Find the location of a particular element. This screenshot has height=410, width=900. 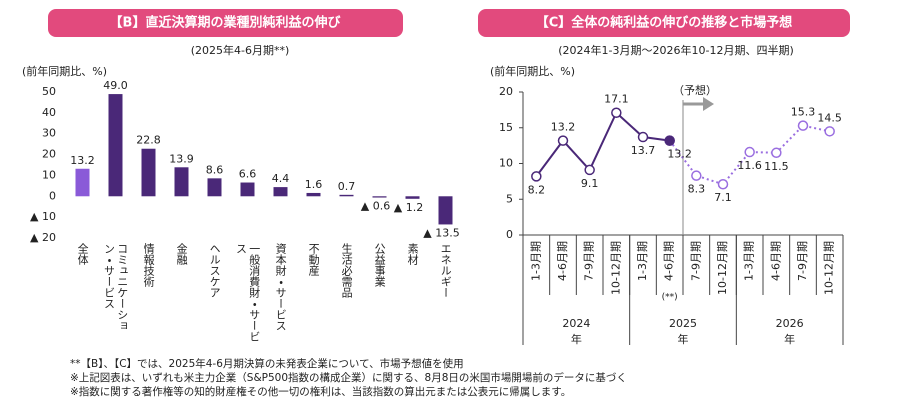

value-label: 11.5 is located at coordinates (776, 166).